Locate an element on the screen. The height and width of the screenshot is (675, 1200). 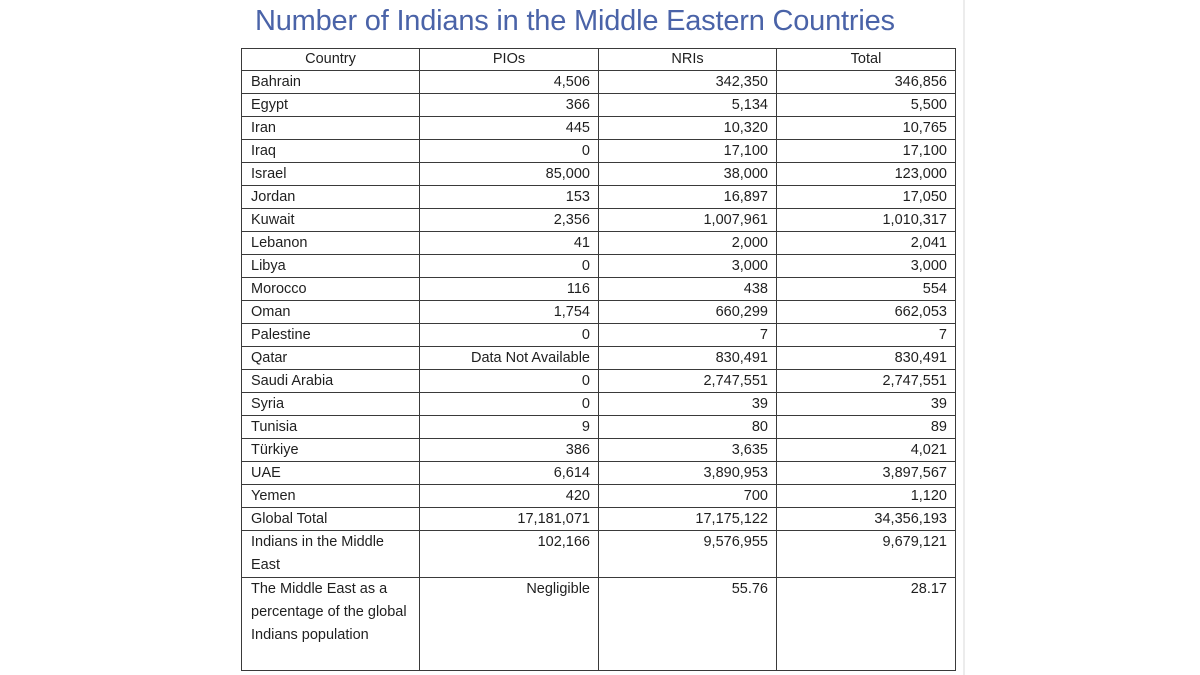
table-row: Tunisia 9 80 89 is located at coordinates (598, 427).